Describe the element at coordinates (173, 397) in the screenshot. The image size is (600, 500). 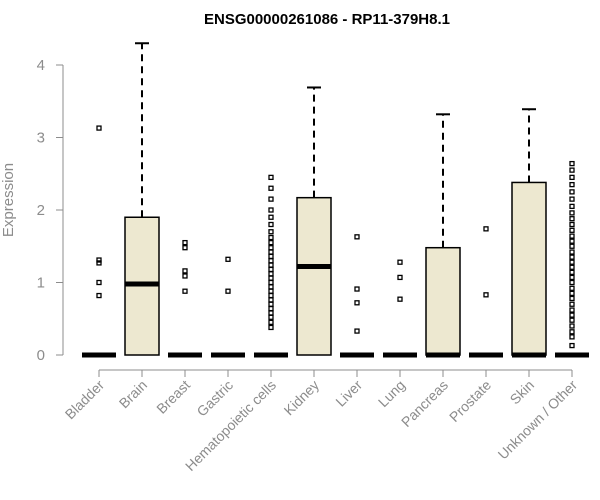
I see `x-tick-label: Breast` at that location.